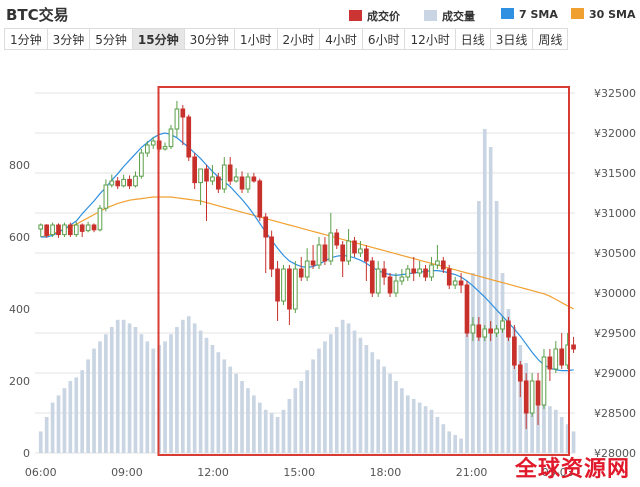  What do you see at coordinates (19, 309) in the screenshot?
I see `volume-tick-label: 400` at bounding box center [19, 309].